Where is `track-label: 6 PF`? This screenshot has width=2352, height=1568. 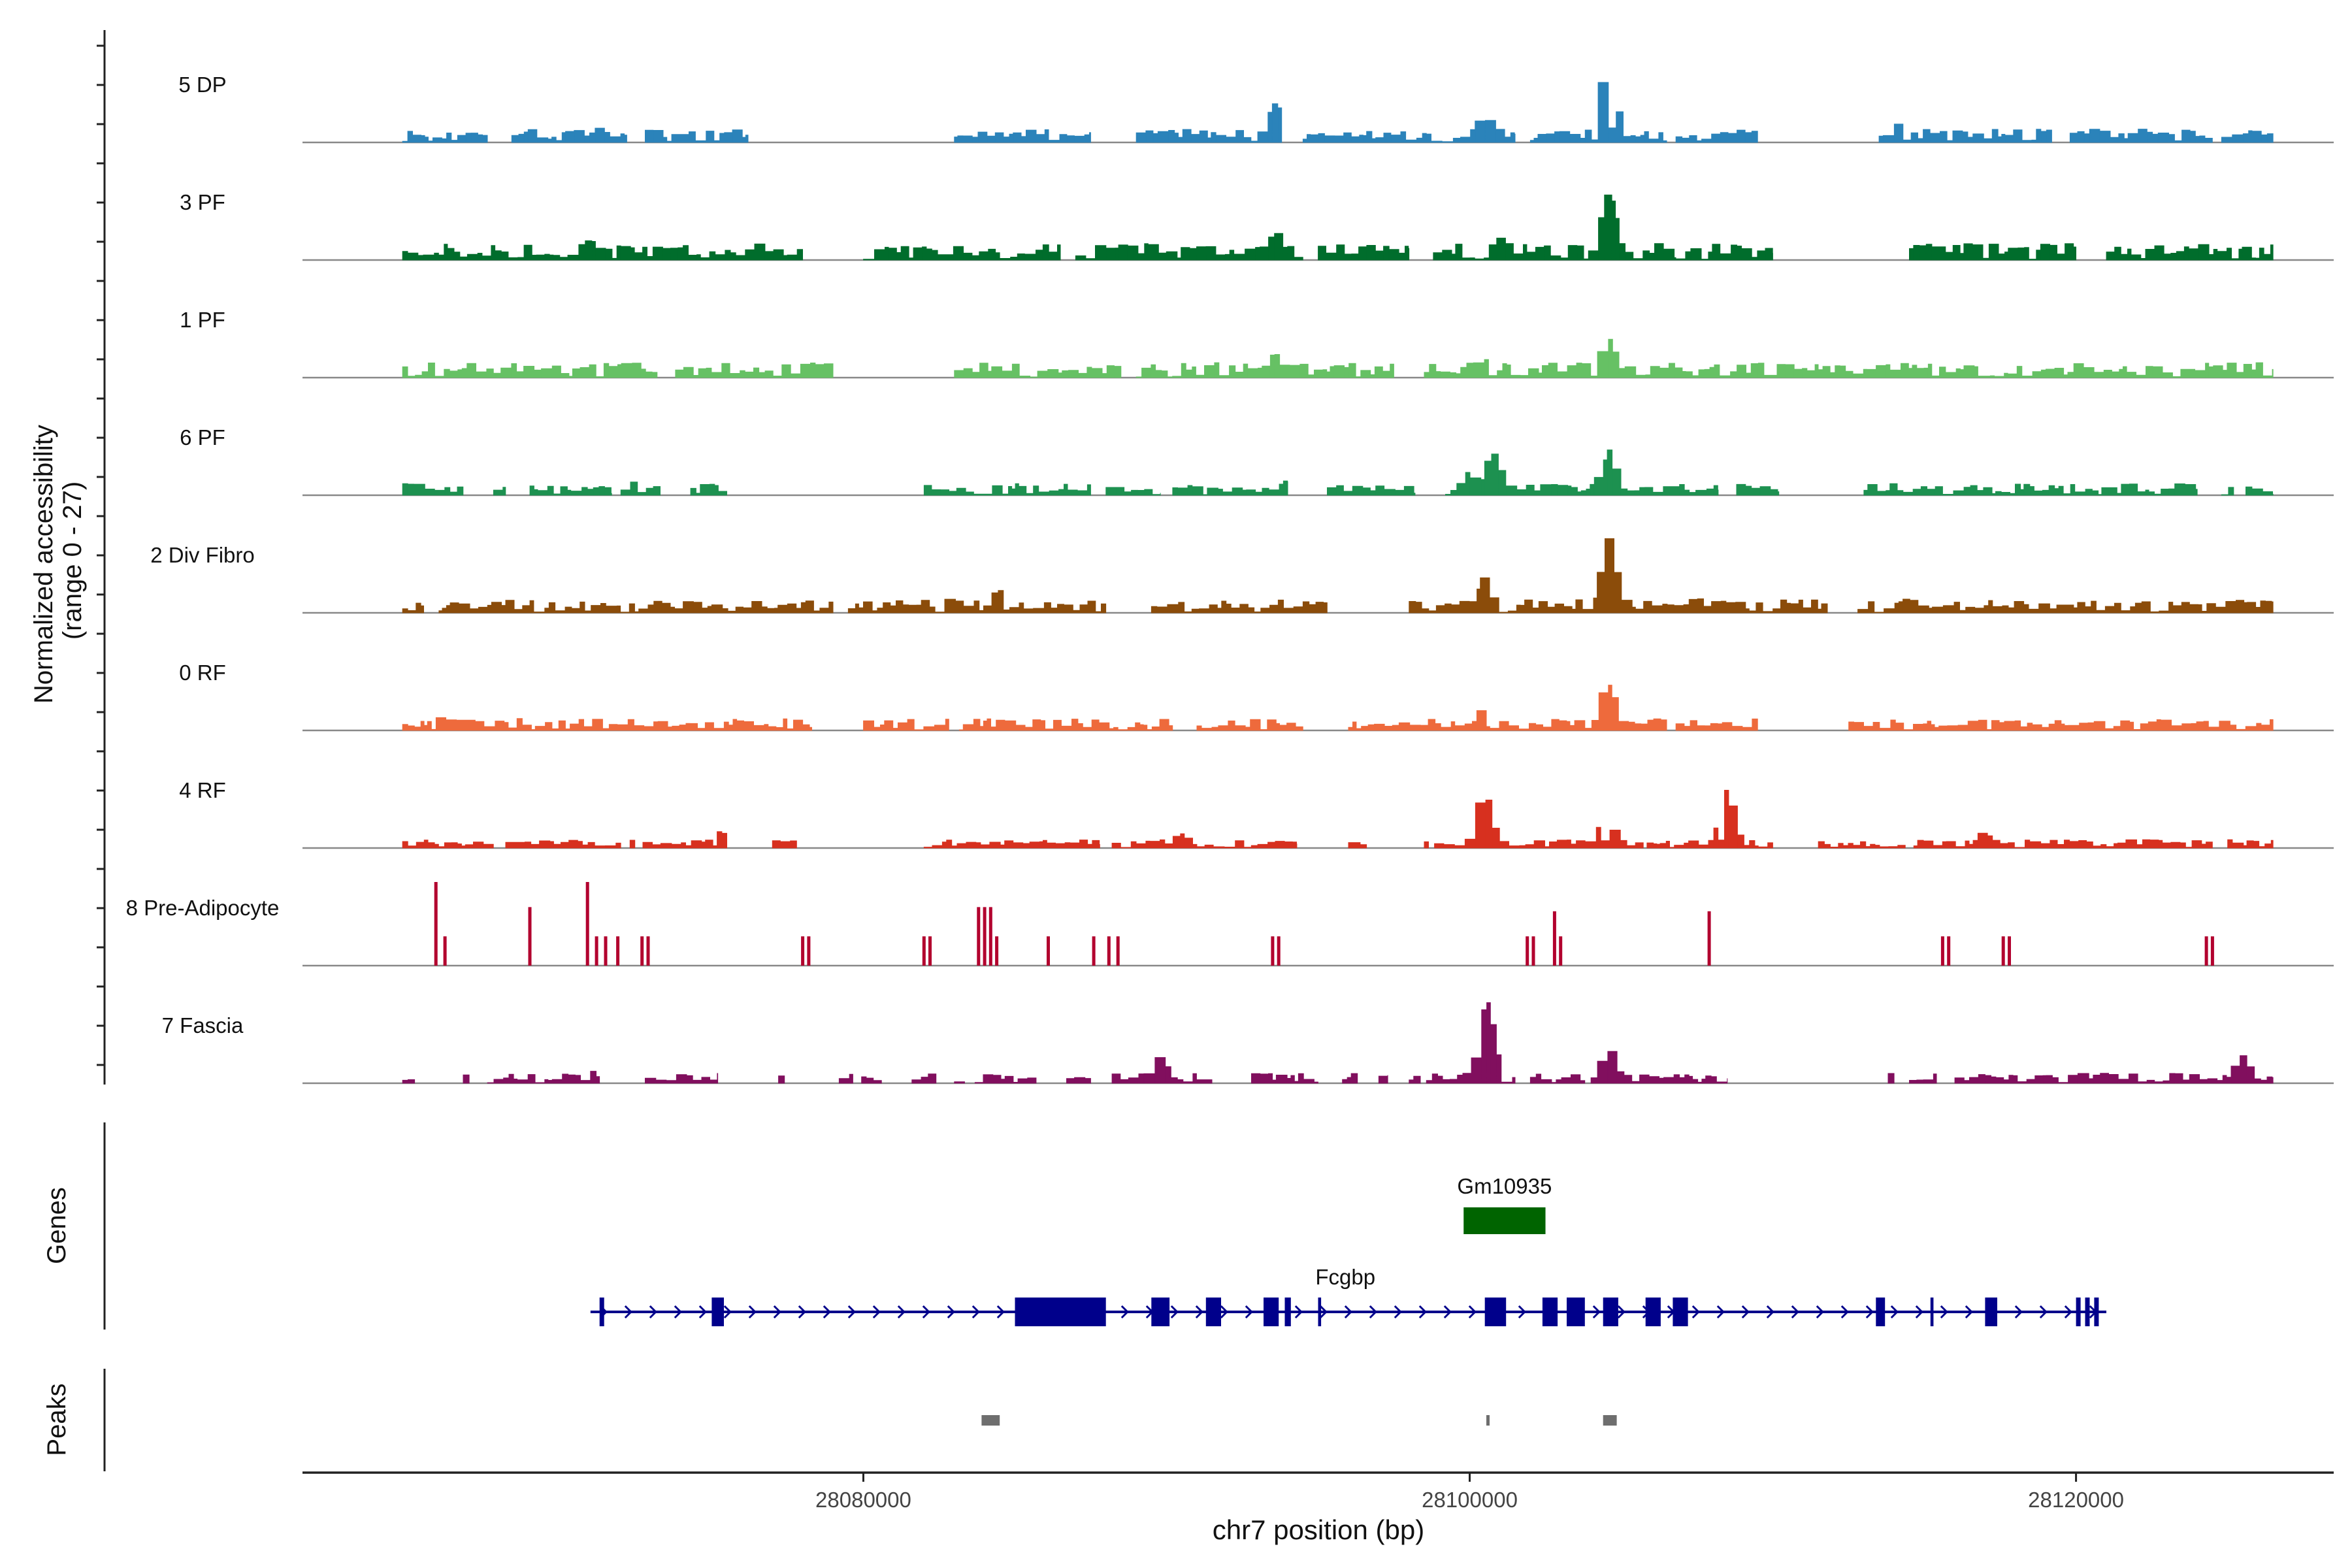
track-label: 6 PF is located at coordinates (202, 437).